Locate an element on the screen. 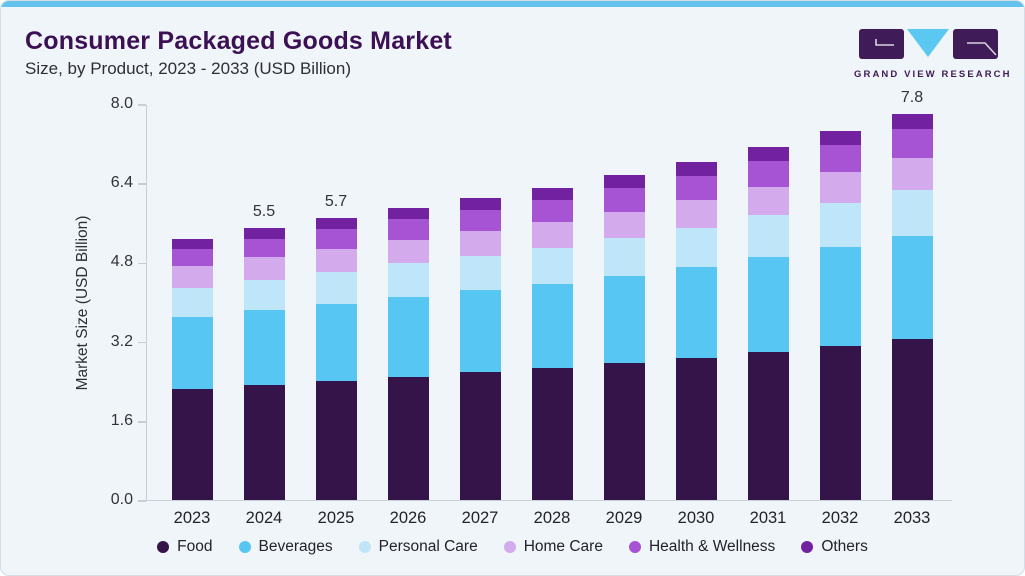 The image size is (1025, 576). legend-label: Beverages is located at coordinates (295, 546).